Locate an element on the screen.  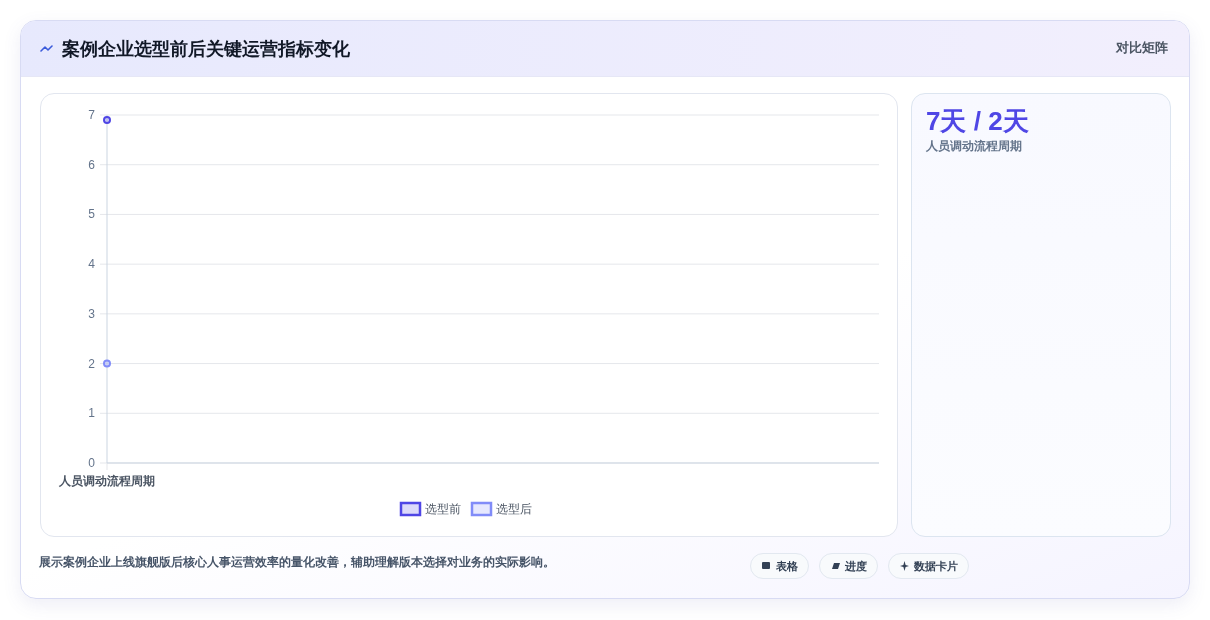
legend-label: 选型后 is located at coordinates (514, 509).